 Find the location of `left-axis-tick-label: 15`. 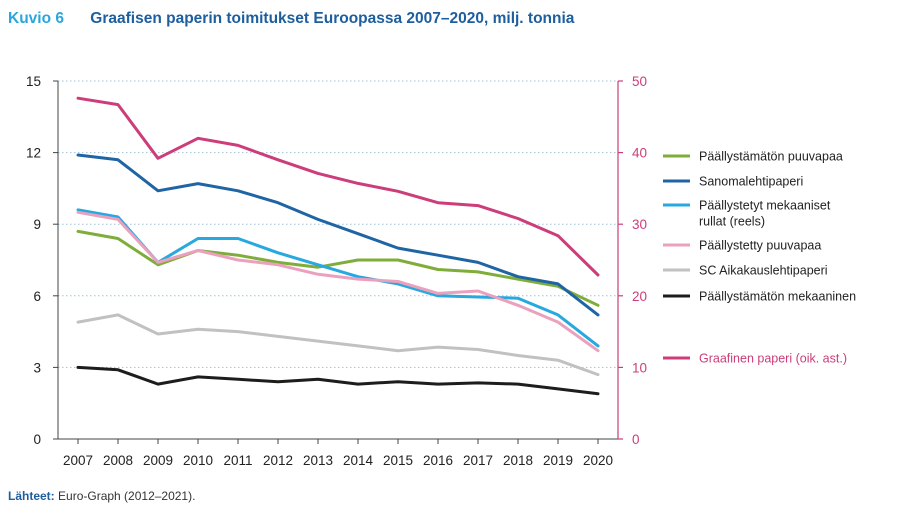

left-axis-tick-label: 15 is located at coordinates (33, 81).